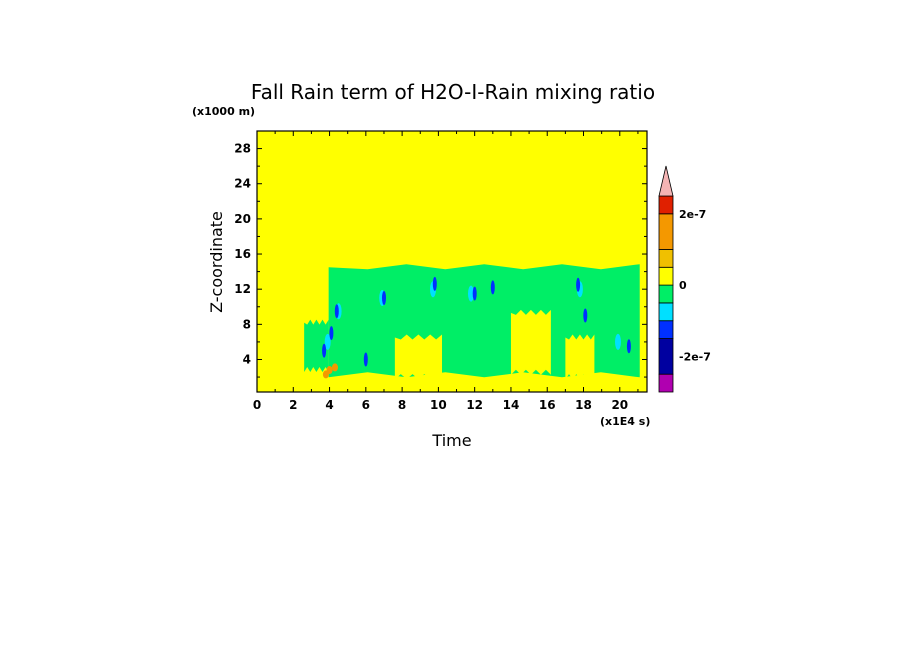 The height and width of the screenshot is (654, 904). Describe the element at coordinates (316, 345) in the screenshot. I see `contour-region-early-cloud` at that location.